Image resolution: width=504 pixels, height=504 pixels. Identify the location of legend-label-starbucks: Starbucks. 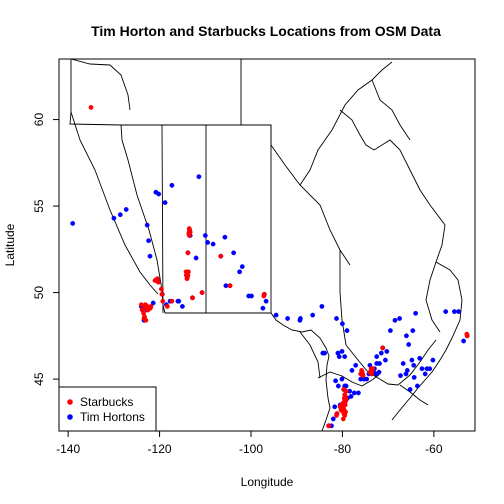
(106, 402).